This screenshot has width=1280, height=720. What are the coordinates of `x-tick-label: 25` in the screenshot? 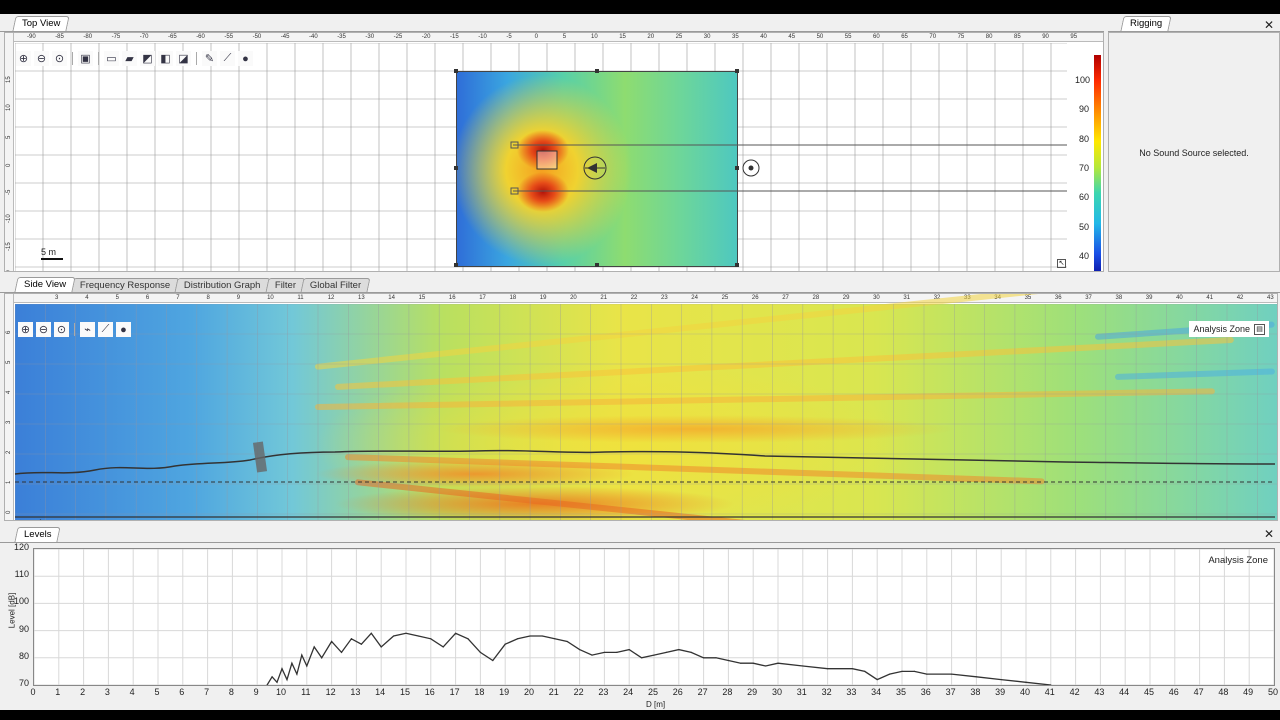 It's located at (653, 692).